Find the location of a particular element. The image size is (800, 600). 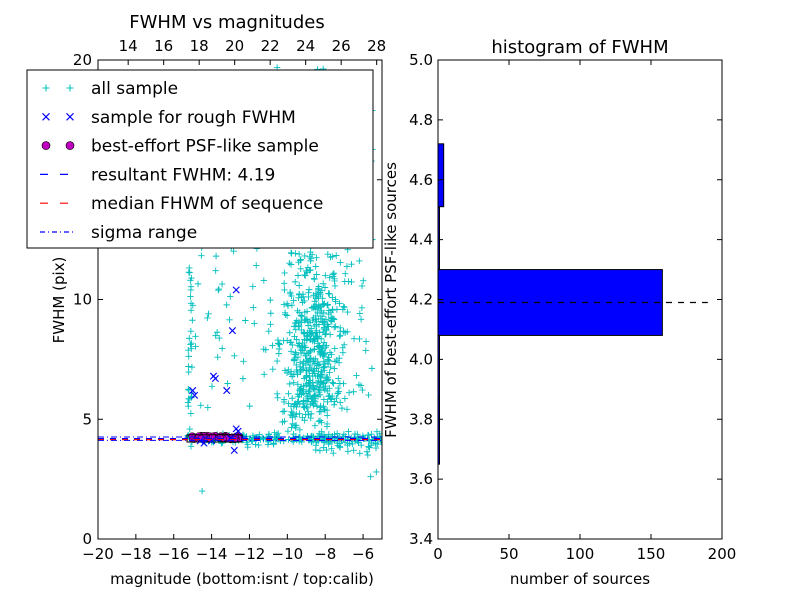

scatter-title: FWHM vs magnitudes is located at coordinates (226, 22).